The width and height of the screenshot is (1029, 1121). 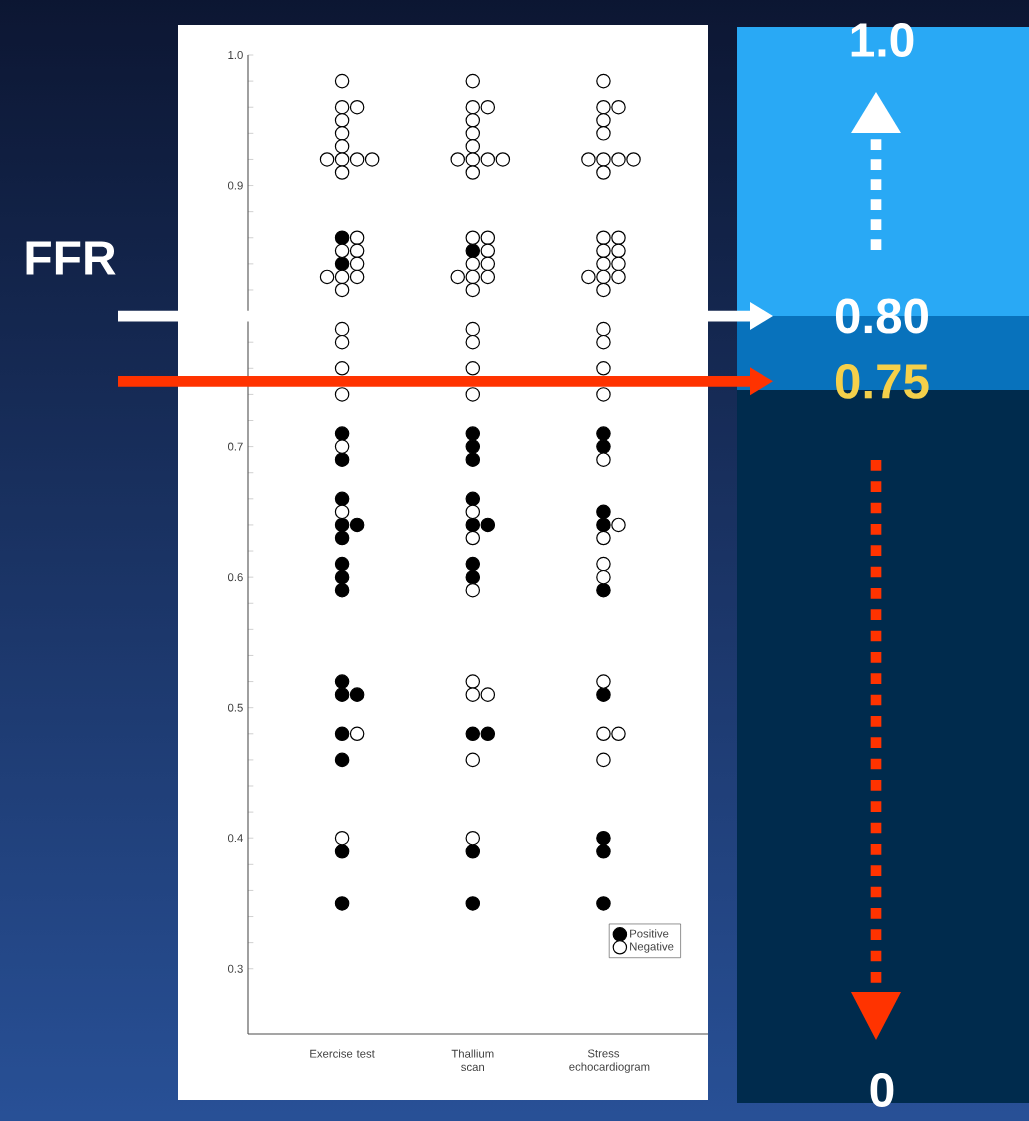 What do you see at coordinates (235, 577) in the screenshot?
I see `y-tick-label: 0.6` at bounding box center [235, 577].